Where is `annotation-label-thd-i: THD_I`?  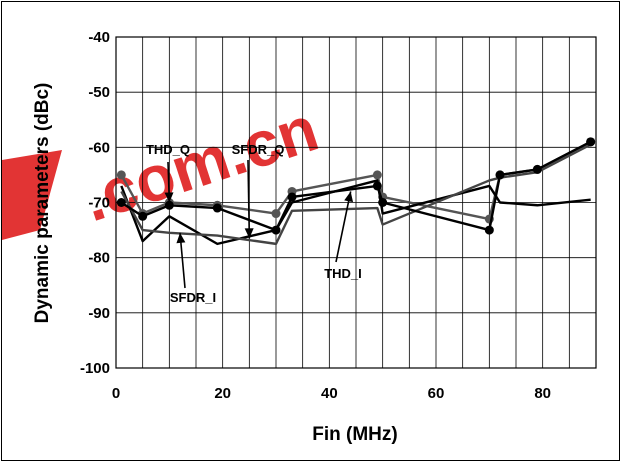
annotation-label-thd-i: THD_I is located at coordinates (343, 273).